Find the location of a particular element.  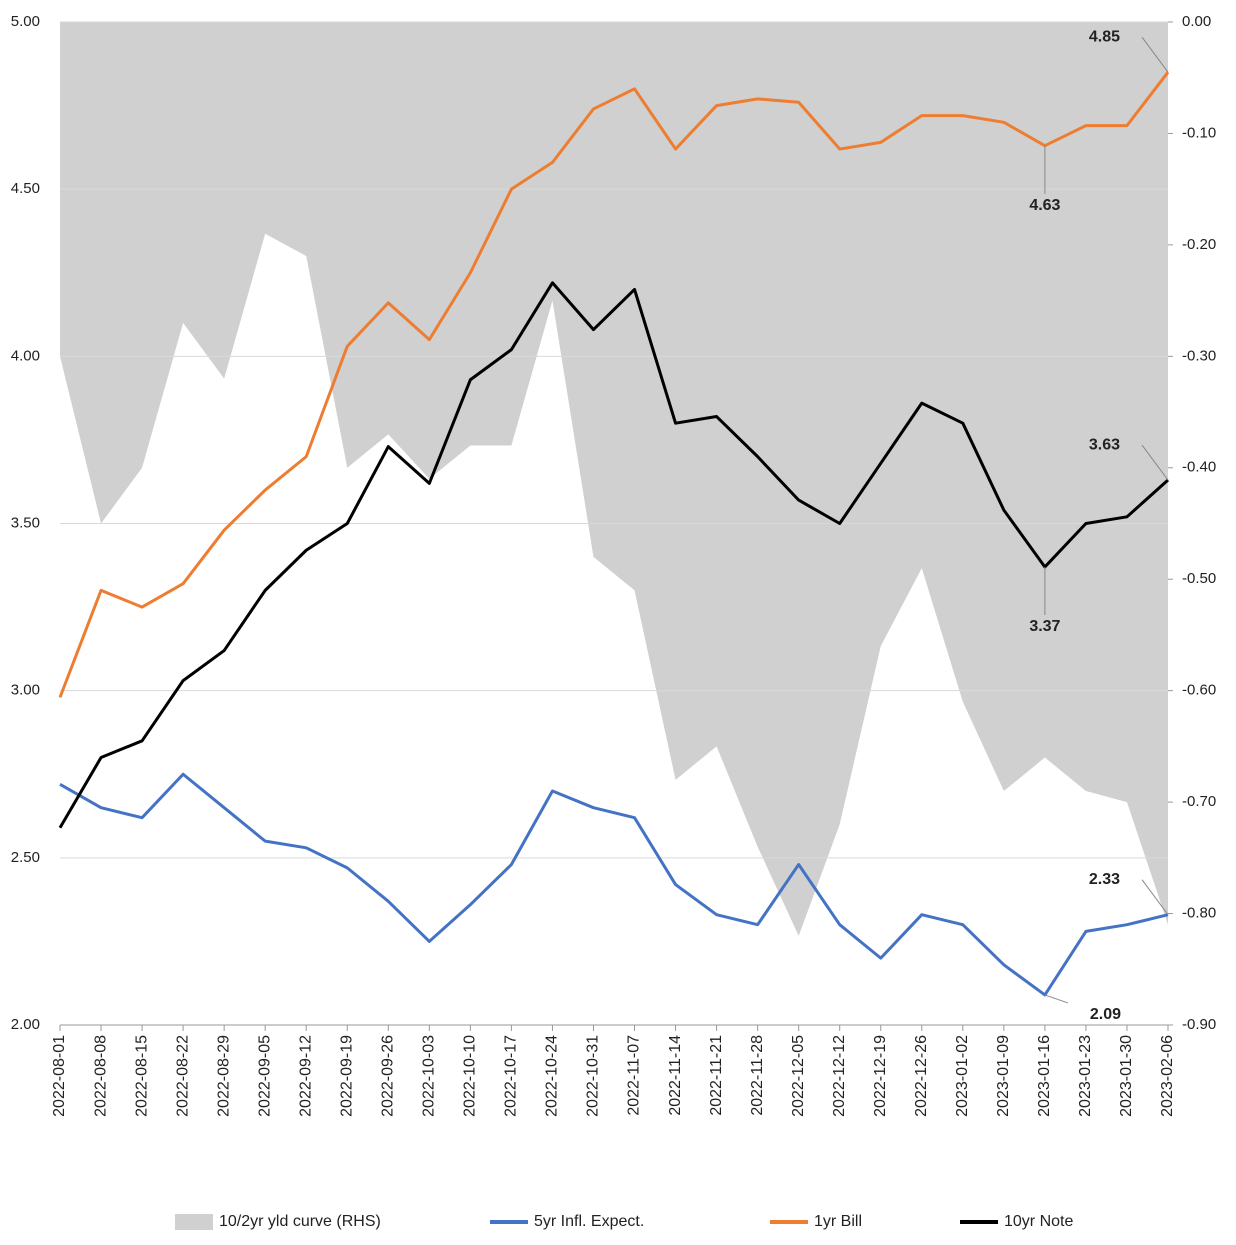

y-tick-label: 3.50 is located at coordinates (25, 522).